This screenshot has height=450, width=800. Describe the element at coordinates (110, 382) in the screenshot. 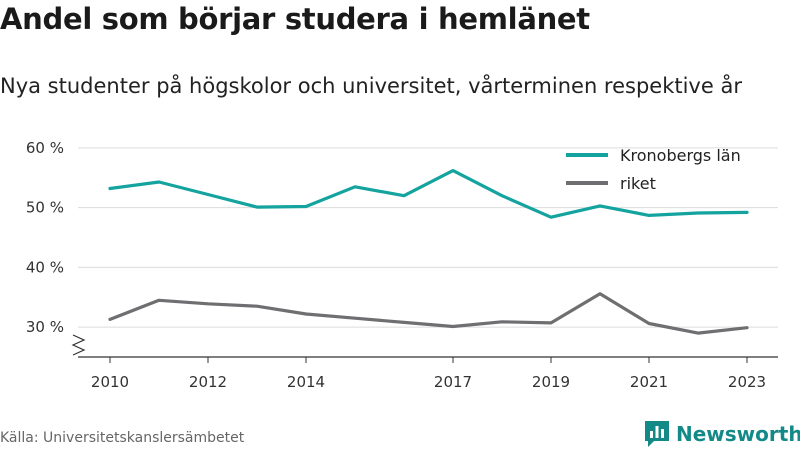

I see `x-tick-label: 2010` at that location.